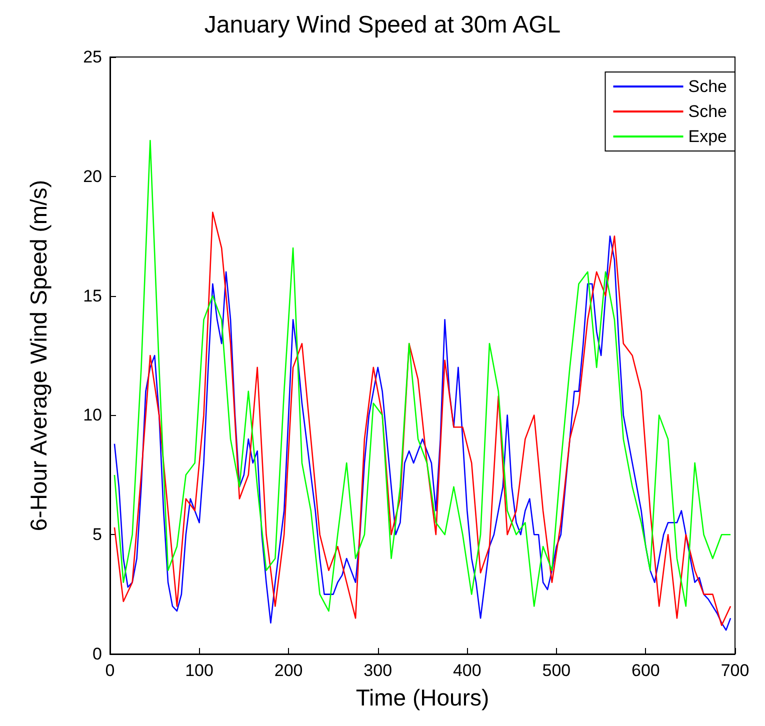 This screenshot has width=765, height=726. What do you see at coordinates (423, 697) in the screenshot?
I see `x-axis-title: Time (Hours)` at bounding box center [423, 697].